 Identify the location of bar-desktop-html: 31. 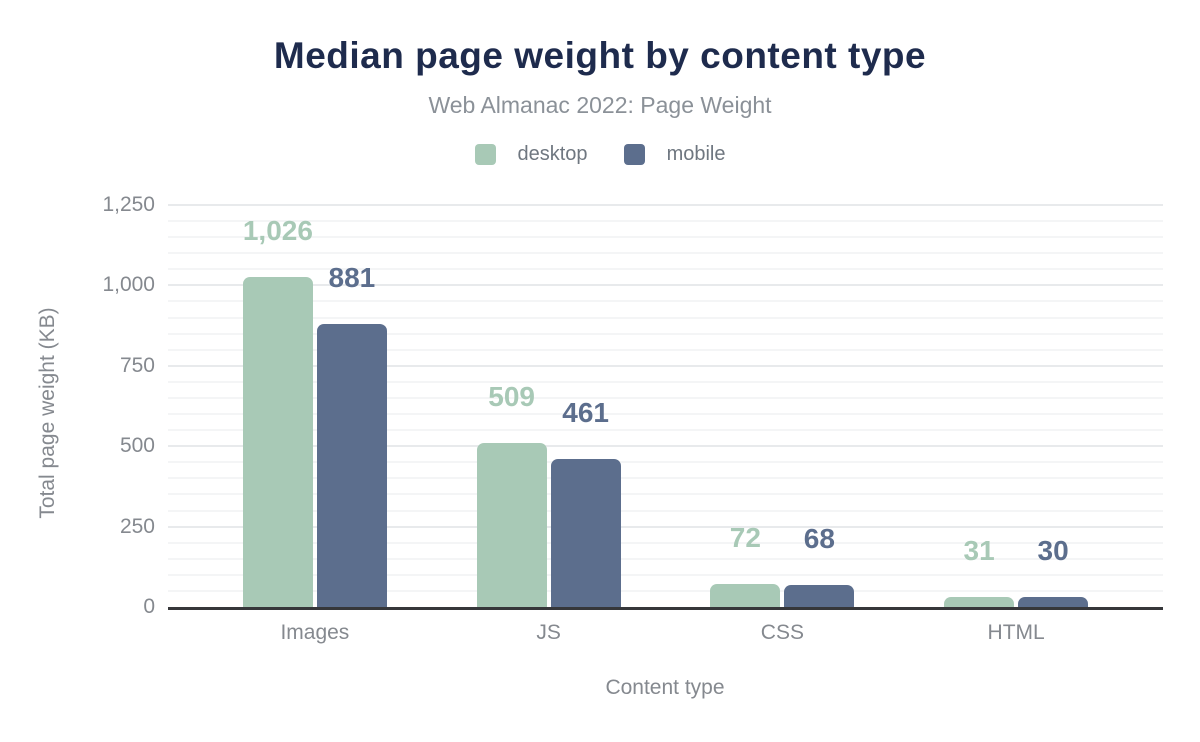
(979, 571).